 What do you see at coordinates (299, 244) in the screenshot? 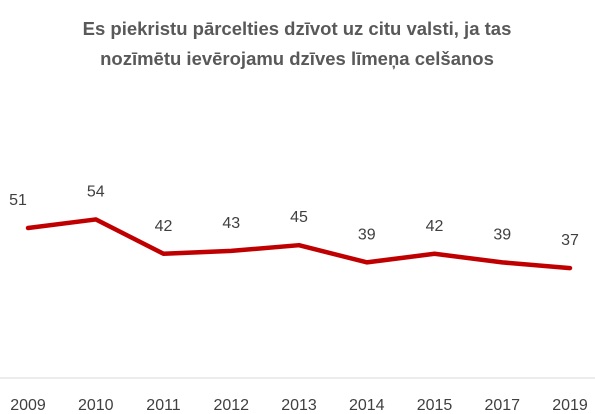
I see `series-line` at bounding box center [299, 244].